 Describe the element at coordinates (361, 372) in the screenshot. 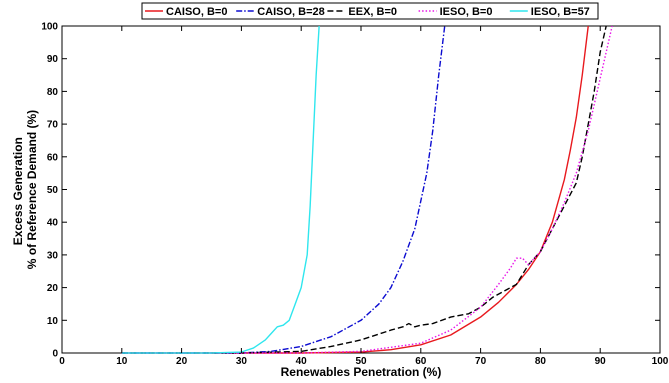

I see `x-axis-label: Renewables Penetration (%)` at that location.